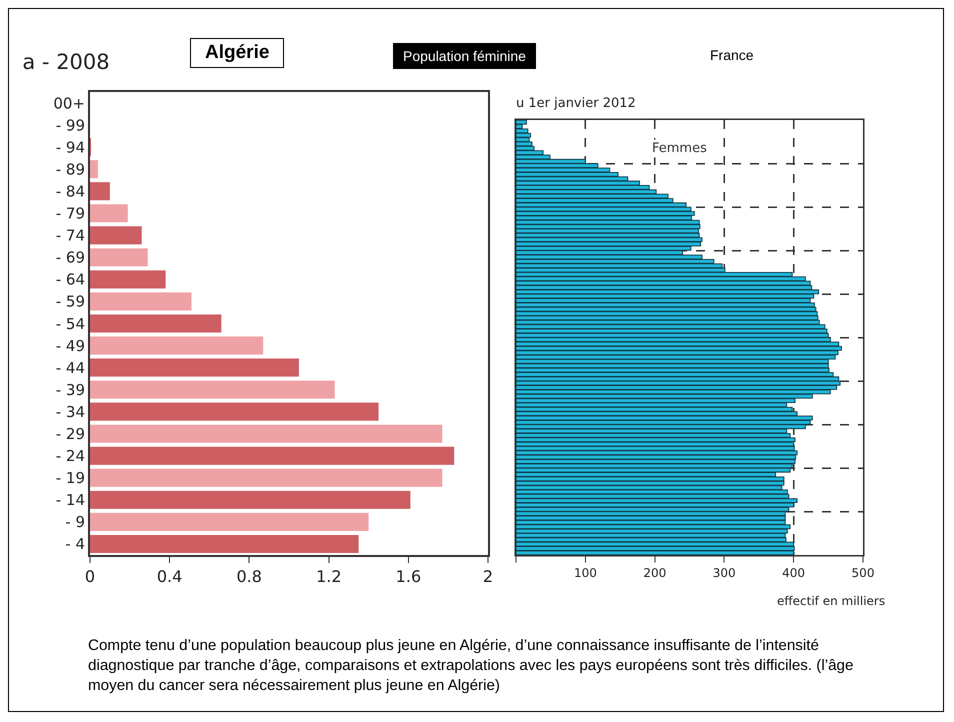  What do you see at coordinates (70, 213) in the screenshot?
I see `y-tick-label: - 79` at bounding box center [70, 213].